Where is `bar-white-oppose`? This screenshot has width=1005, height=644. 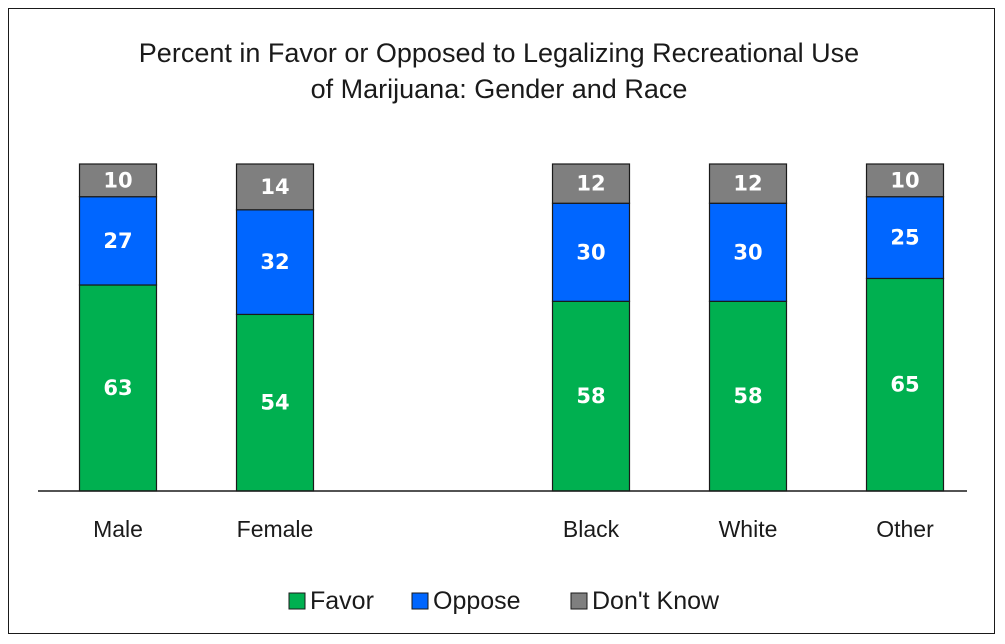 bar-white-oppose is located at coordinates (748, 252).